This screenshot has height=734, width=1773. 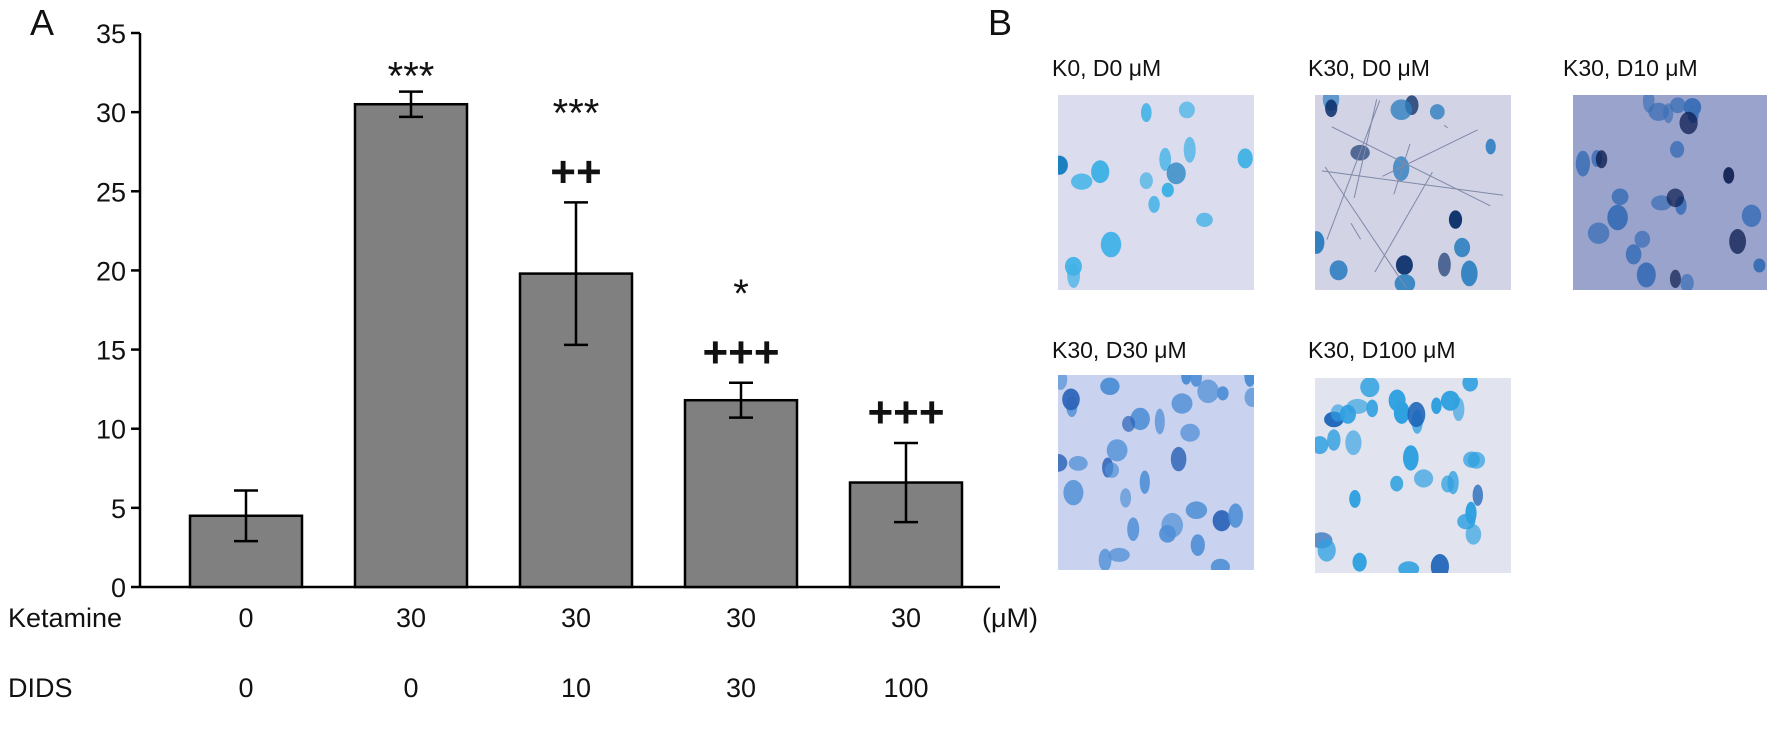 What do you see at coordinates (1630, 68) in the screenshot?
I see `micrograph-label: K30, D10 μM` at bounding box center [1630, 68].